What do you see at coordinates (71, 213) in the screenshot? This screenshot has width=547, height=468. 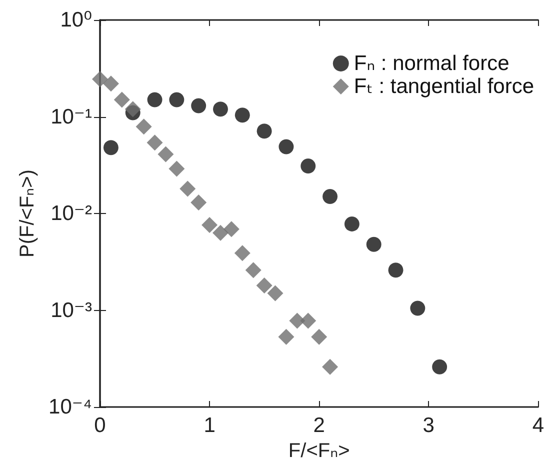 I see `y-tick-label: 10⁻²` at bounding box center [71, 213].